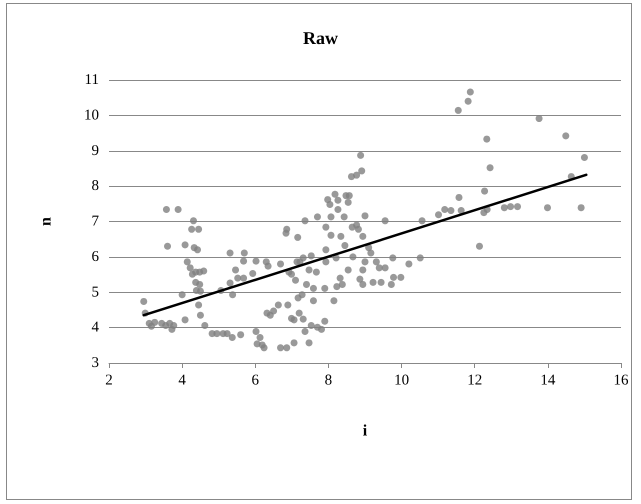 This screenshot has width=641, height=504. Describe the element at coordinates (96, 256) in the screenshot. I see `y-tick-label: 6` at that location.